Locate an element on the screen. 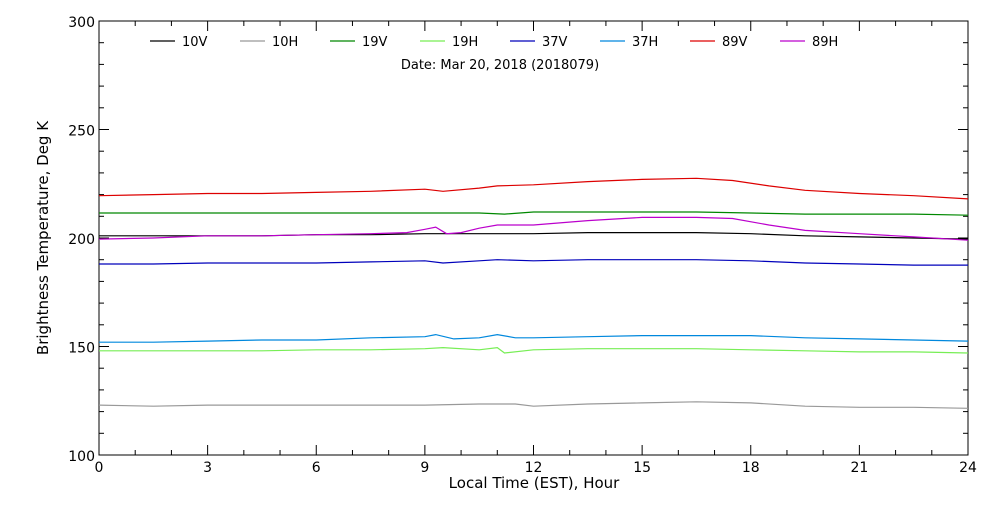 The image size is (1000, 505). series-line-37v is located at coordinates (533, 262).